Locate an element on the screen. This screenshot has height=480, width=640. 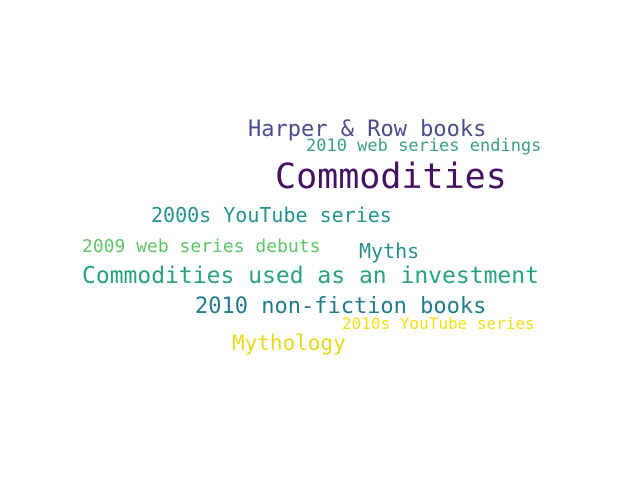
word-commodities-investment: Commodities used as an investment is located at coordinates (310, 276).